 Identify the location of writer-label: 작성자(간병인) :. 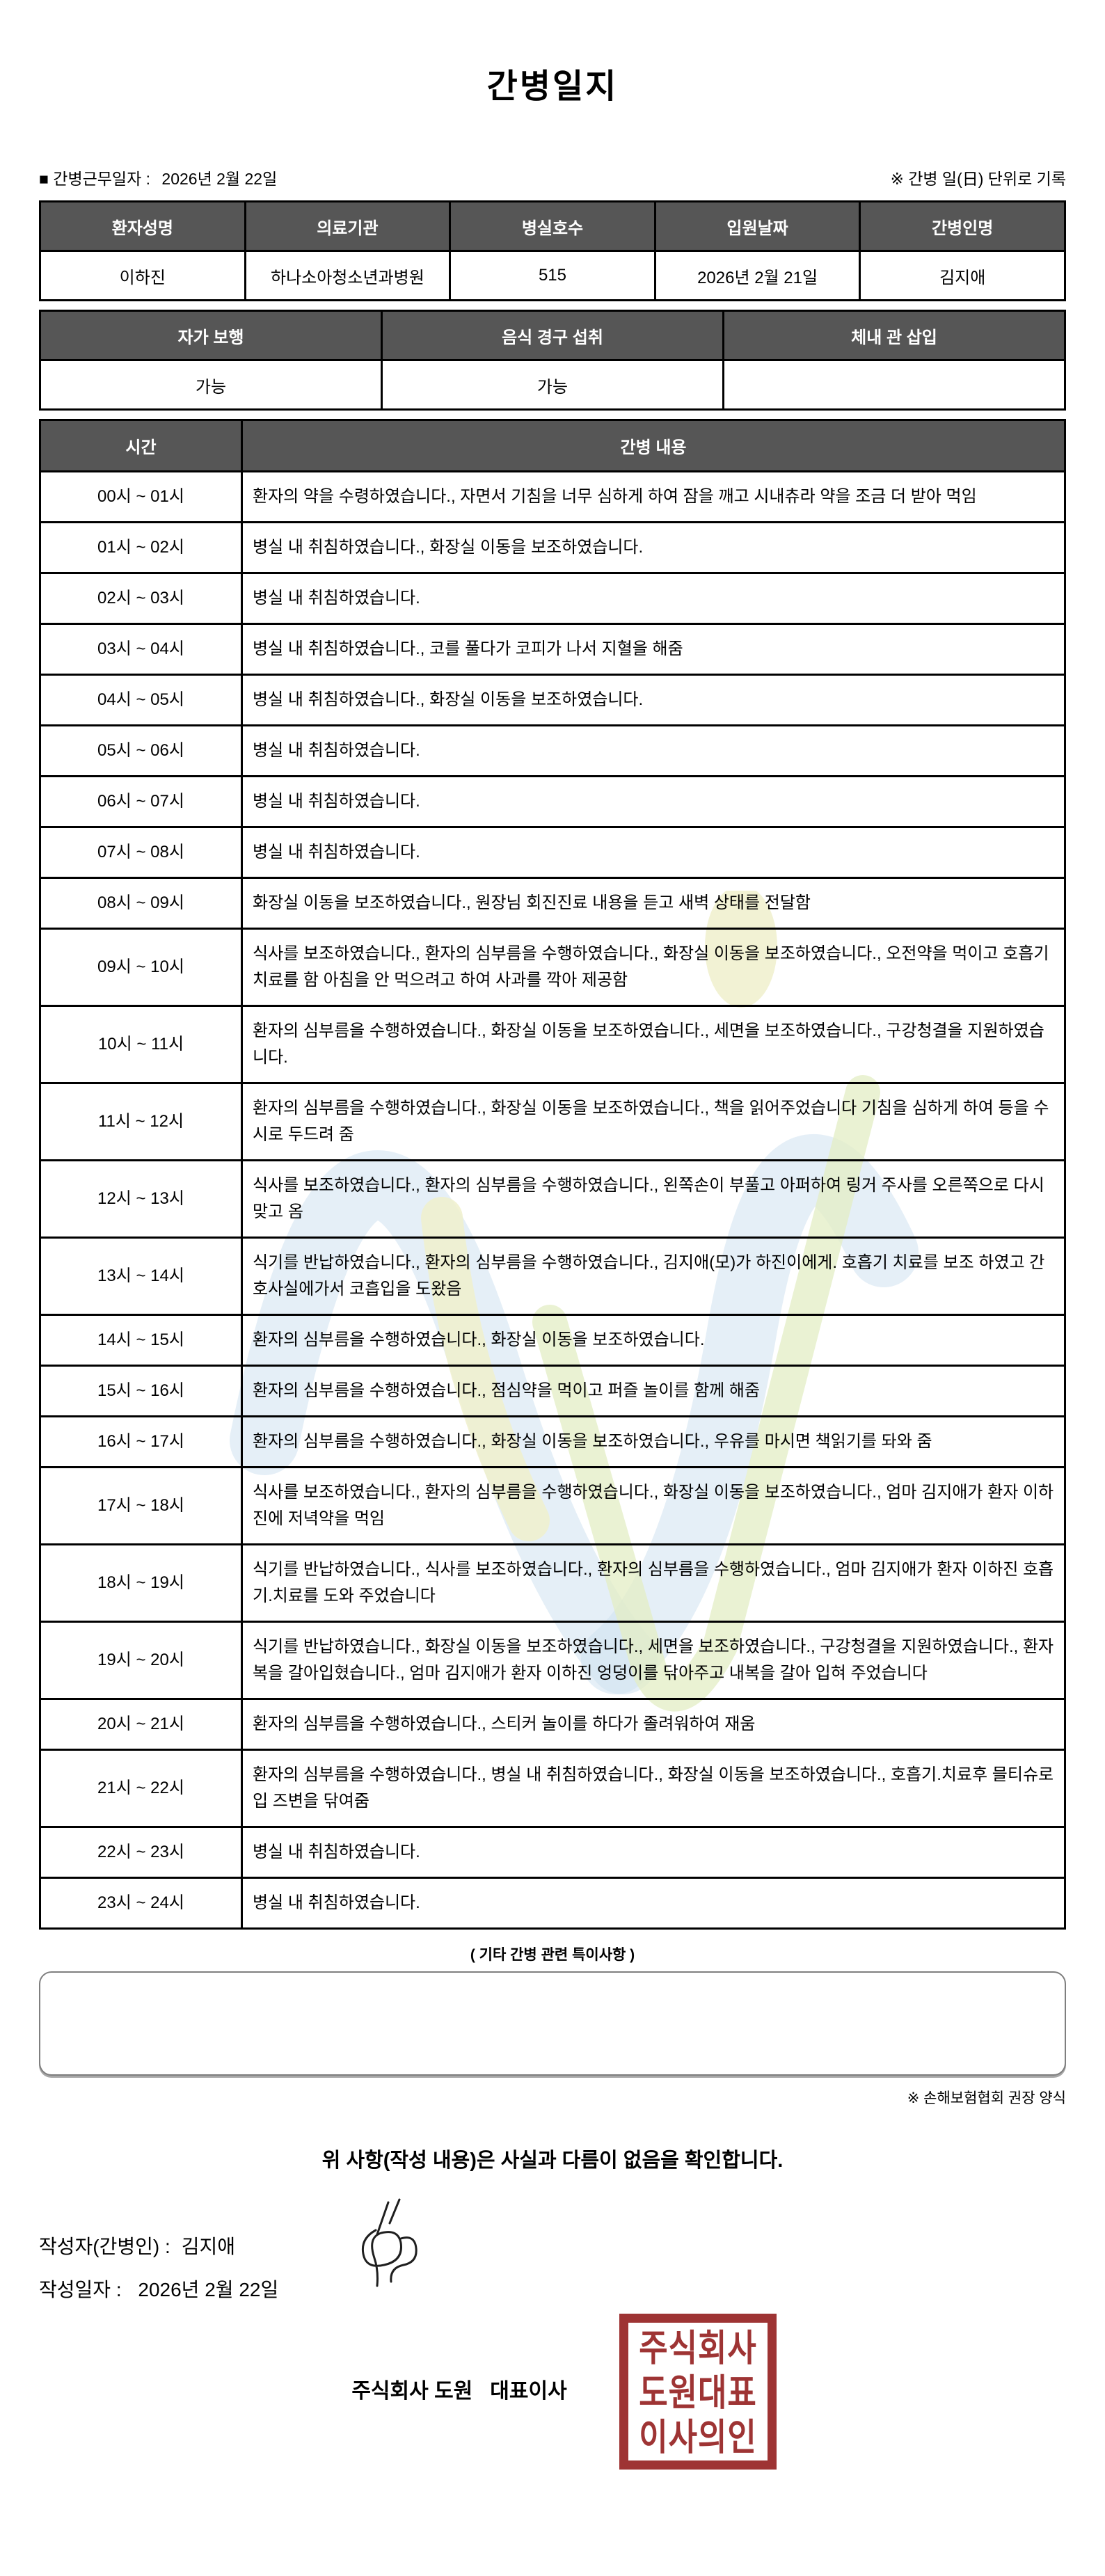
(104, 2246).